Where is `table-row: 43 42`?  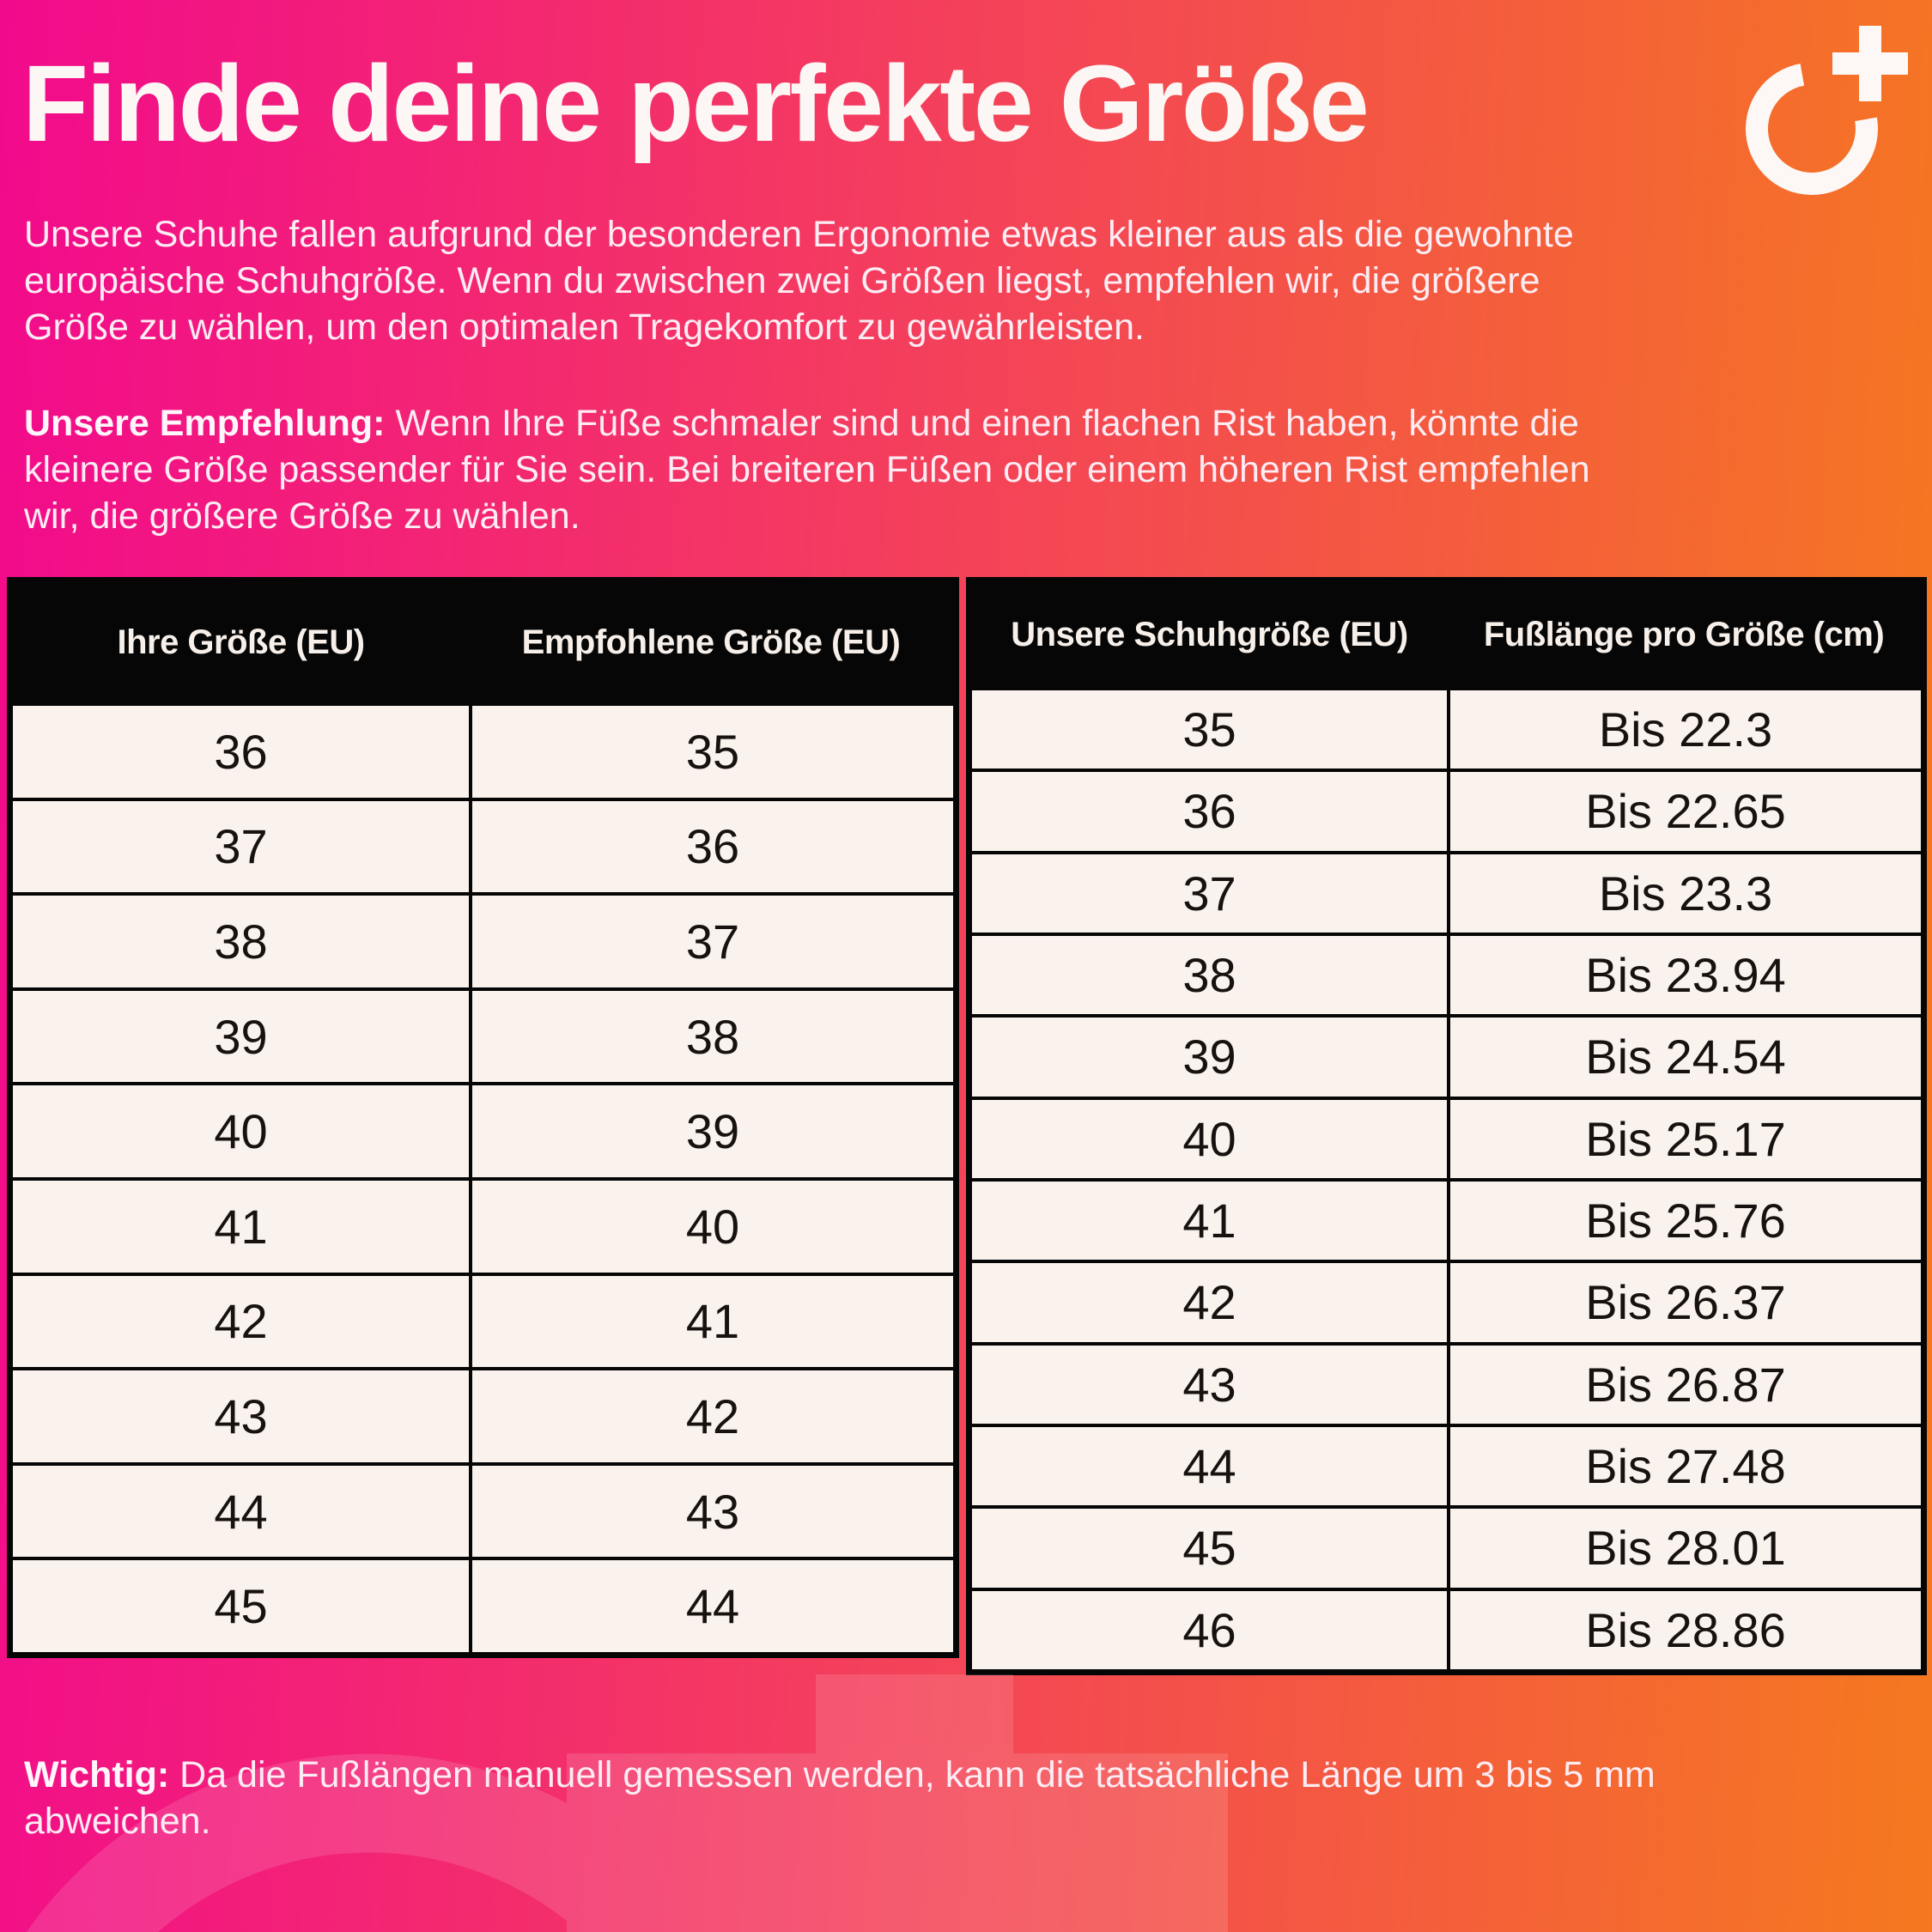
table-row: 43 42 is located at coordinates (483, 1415).